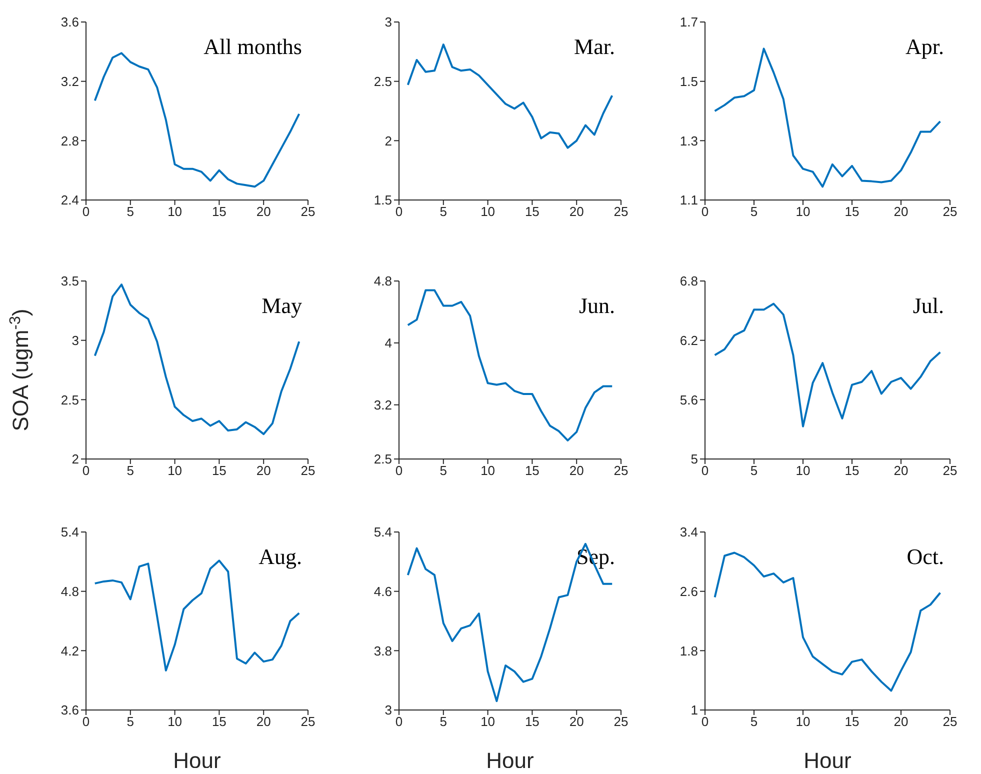 Image resolution: width=981 pixels, height=774 pixels. What do you see at coordinates (383, 650) in the screenshot?
I see `y-tick-label: 3.8` at bounding box center [383, 650].